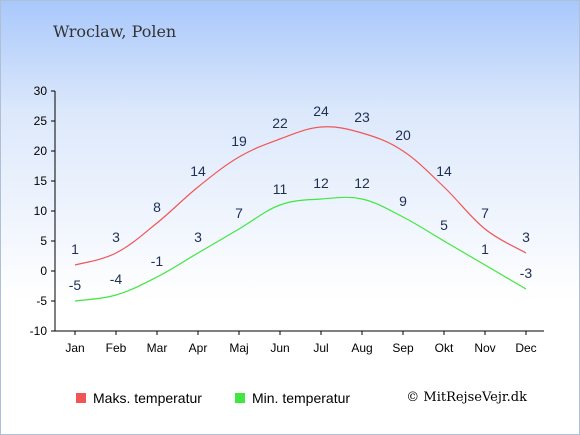 The height and width of the screenshot is (435, 580). What do you see at coordinates (198, 237) in the screenshot?
I see `min-data-label: 3` at bounding box center [198, 237].